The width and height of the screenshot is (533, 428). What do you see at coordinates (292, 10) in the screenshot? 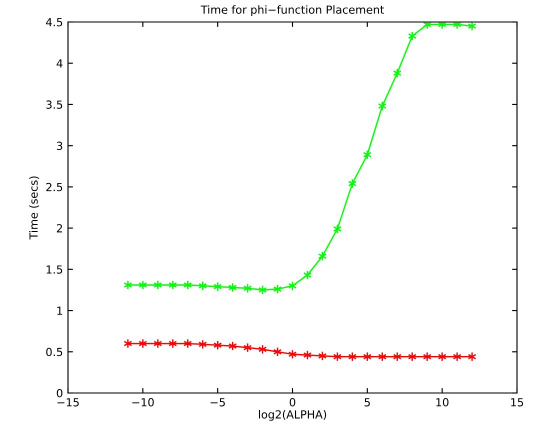
I see `chart-title: Time for phi−function Placement` at bounding box center [292, 10].